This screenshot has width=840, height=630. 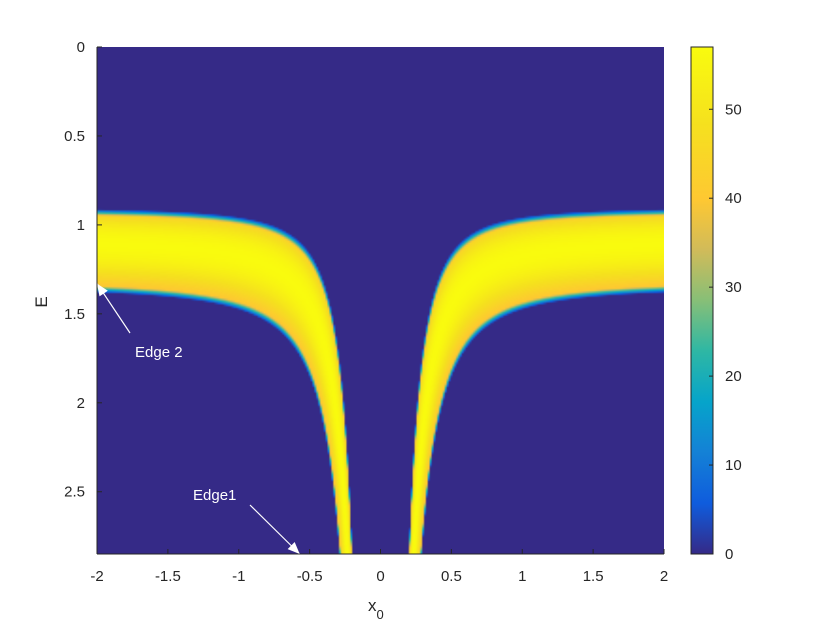 What do you see at coordinates (139, 322) in the screenshot?
I see `annotation-1: Edge 2` at bounding box center [139, 322].